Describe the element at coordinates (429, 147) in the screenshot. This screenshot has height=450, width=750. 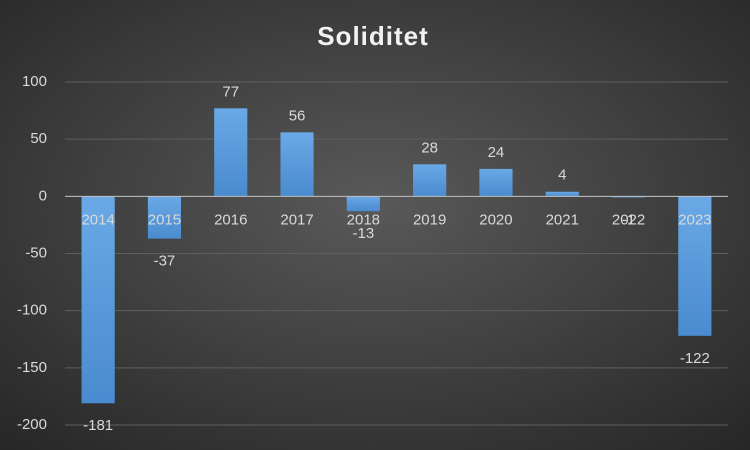
I see `value-label: 28` at that location.